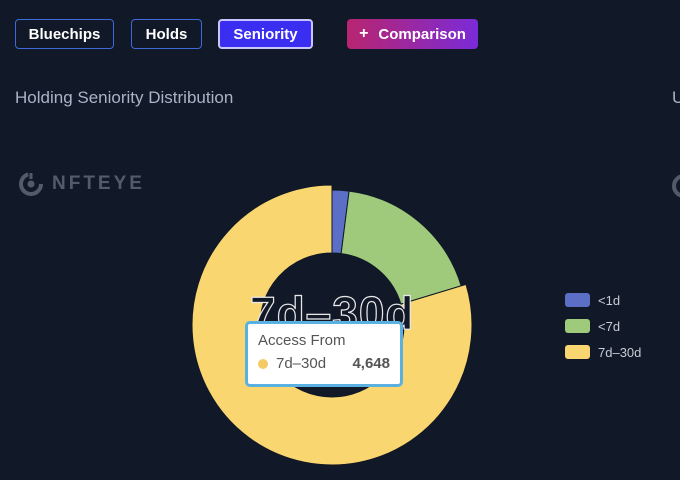 This screenshot has height=480, width=680. What do you see at coordinates (609, 300) in the screenshot?
I see `legend-label: <1d` at bounding box center [609, 300].